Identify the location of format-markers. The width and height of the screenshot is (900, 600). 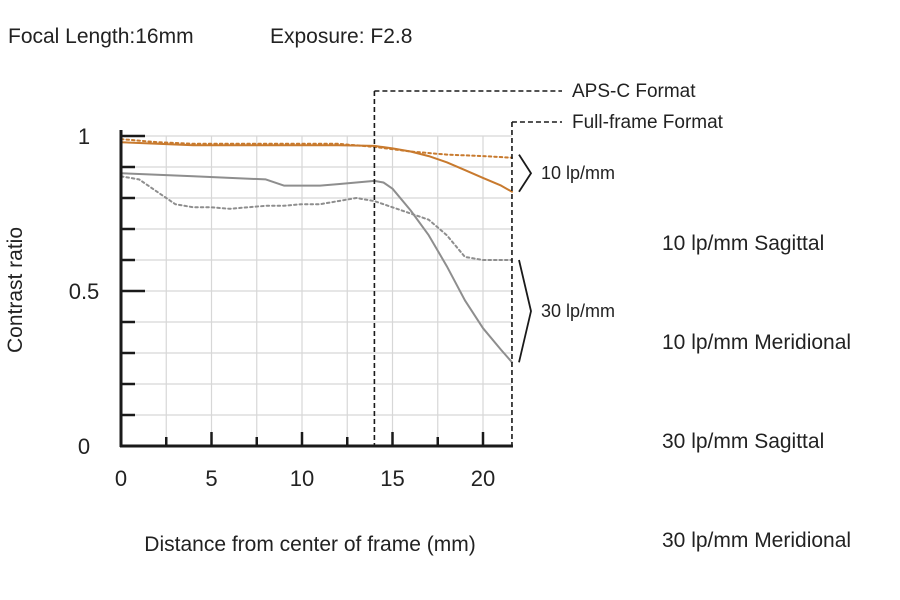
(467, 268).